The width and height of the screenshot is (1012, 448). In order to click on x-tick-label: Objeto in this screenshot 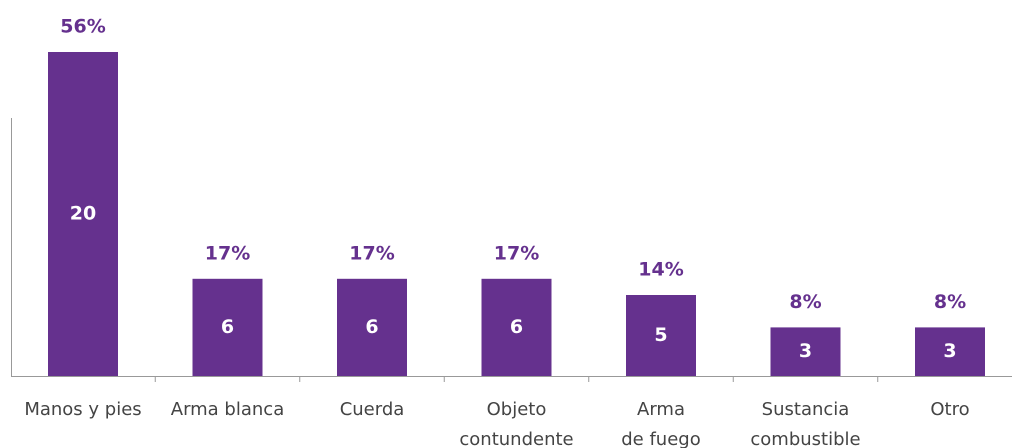, I will do `click(517, 409)`.